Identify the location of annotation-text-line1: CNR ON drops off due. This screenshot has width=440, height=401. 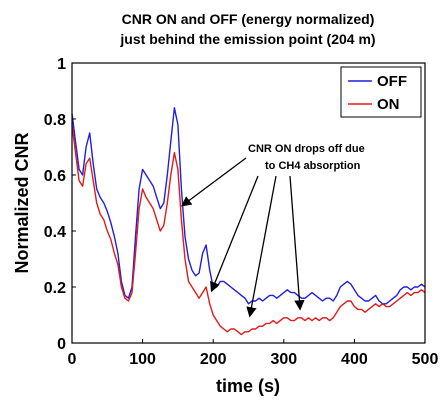
(306, 149).